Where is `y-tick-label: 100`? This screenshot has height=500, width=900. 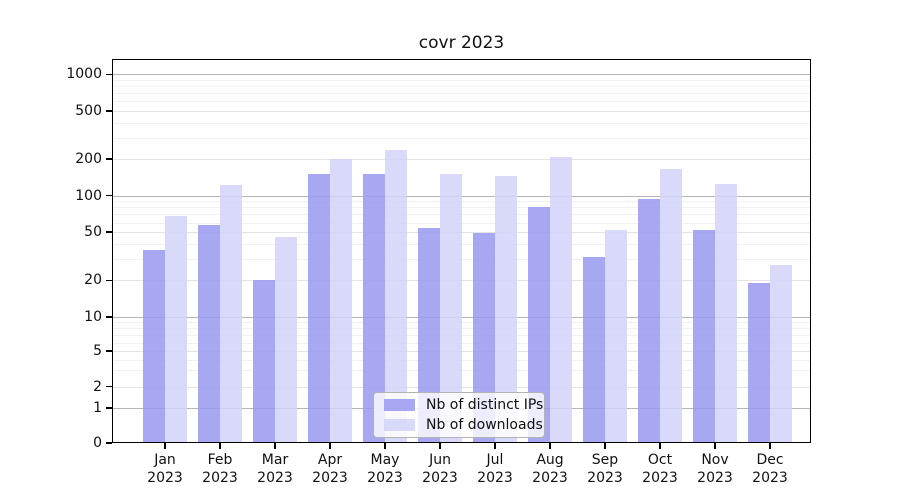 y-tick-label: 100 is located at coordinates (88, 195).